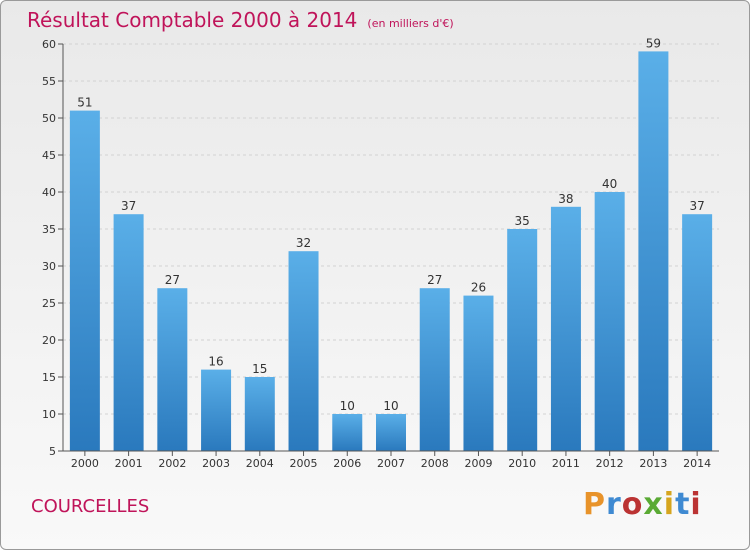 The height and width of the screenshot is (550, 750). Describe the element at coordinates (683, 504) in the screenshot. I see `brand-letter: t` at that location.